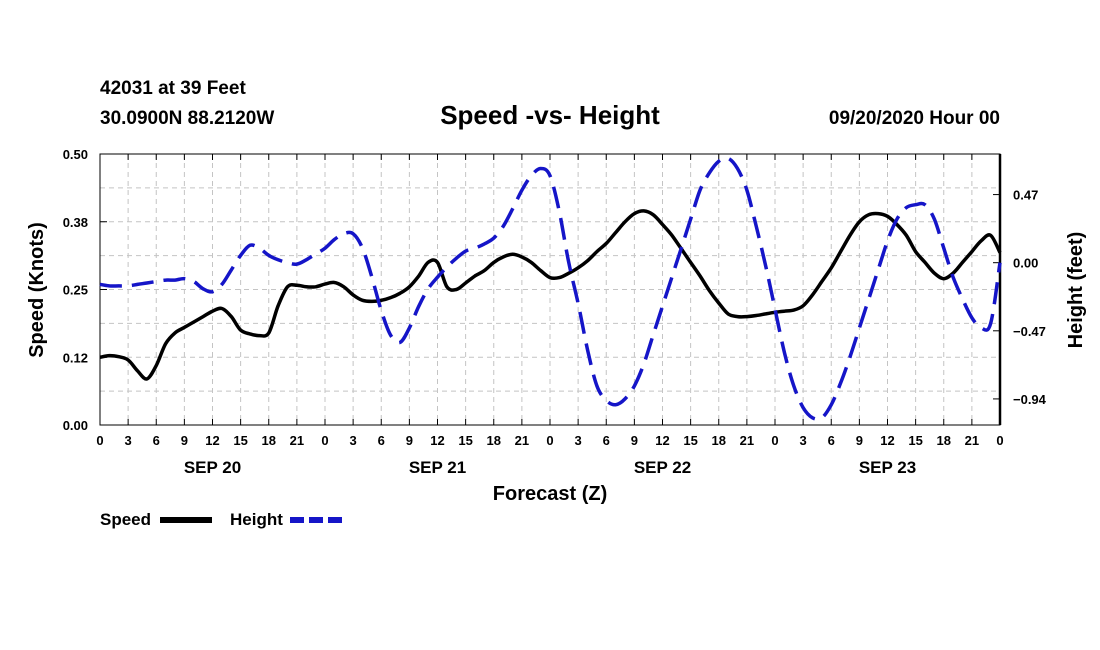 This screenshot has width=1100, height=650. Describe the element at coordinates (1030, 399) in the screenshot. I see `y2-tick-label: −0.94` at that location.